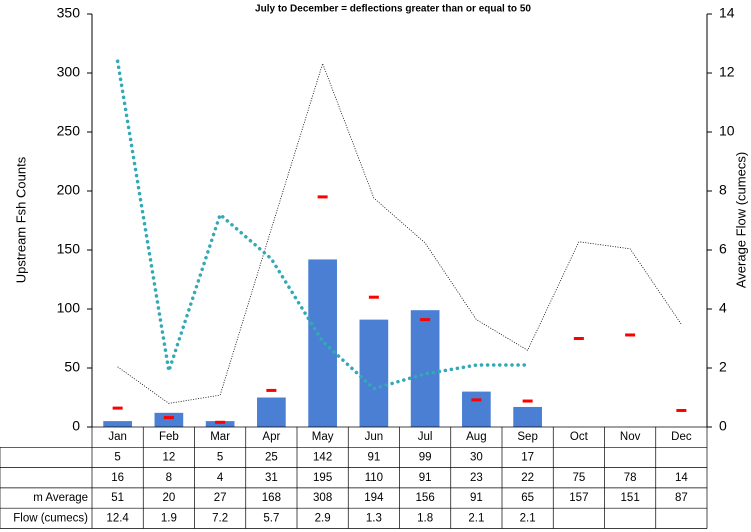 The width and height of the screenshot is (751, 532). Describe the element at coordinates (727, 72) in the screenshot. I see `y2-tick-label: 12` at that location.